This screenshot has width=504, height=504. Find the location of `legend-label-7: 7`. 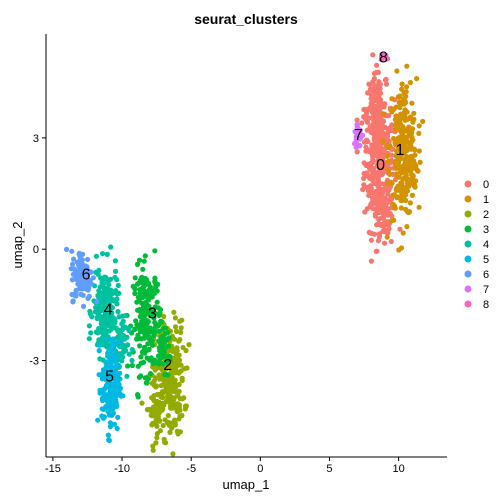

legend-label-7: 7 is located at coordinates (486, 290).